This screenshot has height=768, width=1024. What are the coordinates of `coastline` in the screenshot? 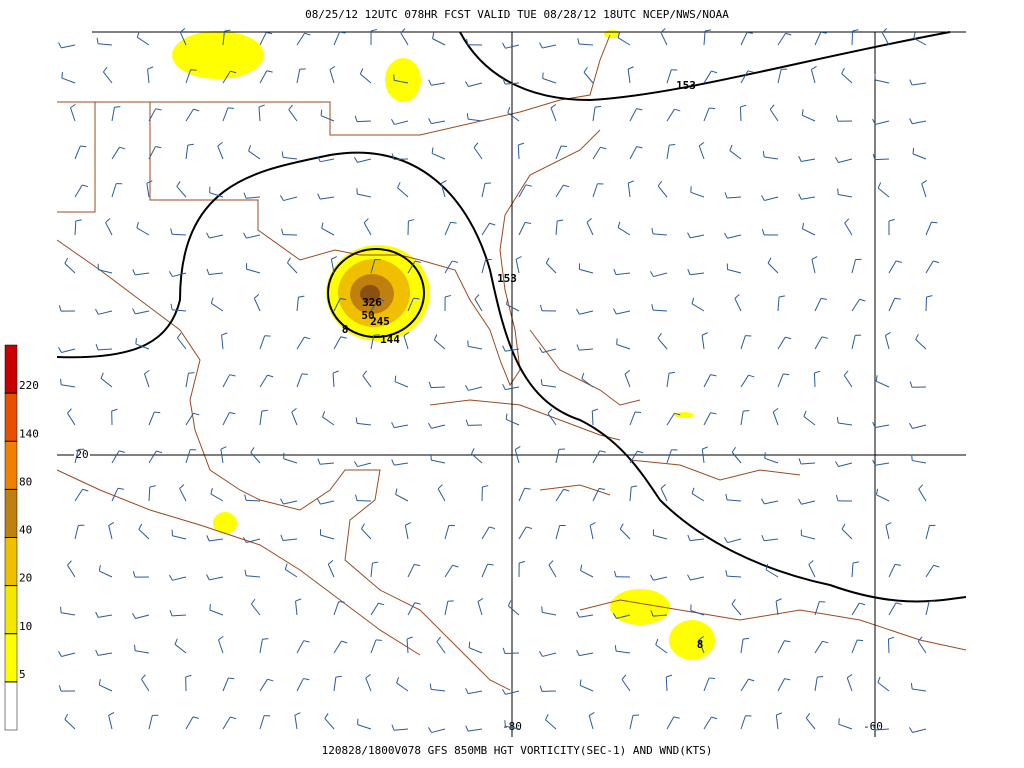 It's located at (525, 420).